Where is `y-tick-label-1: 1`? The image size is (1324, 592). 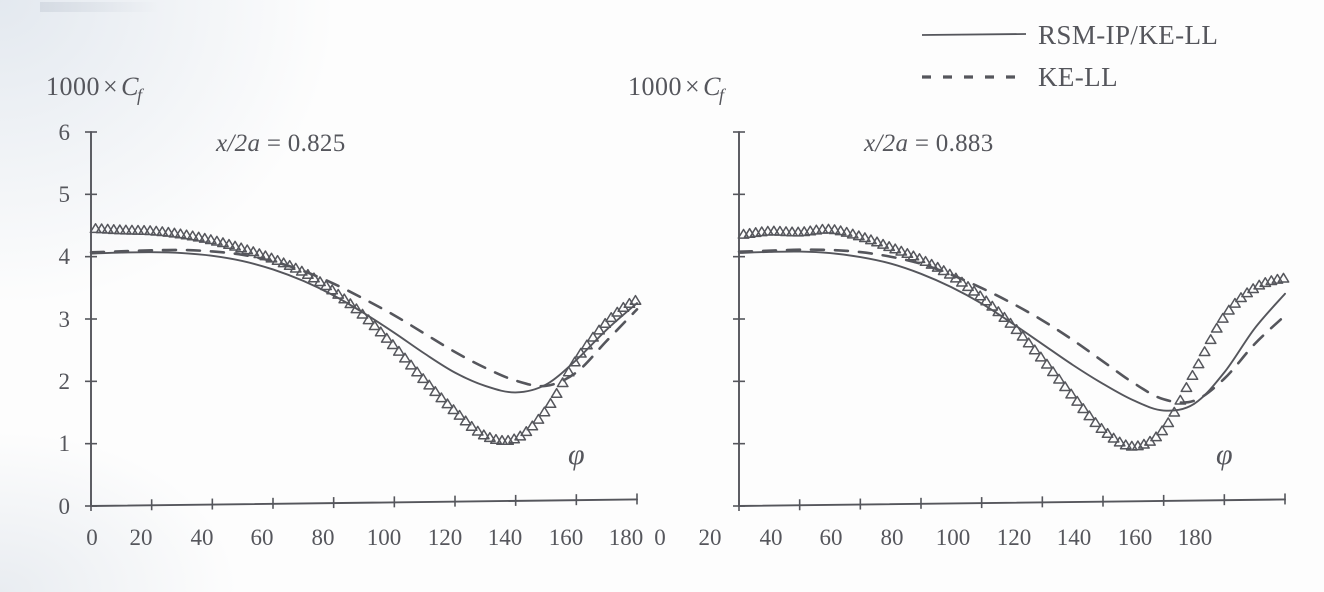 y-tick-label-1: 1 is located at coordinates (64, 443).